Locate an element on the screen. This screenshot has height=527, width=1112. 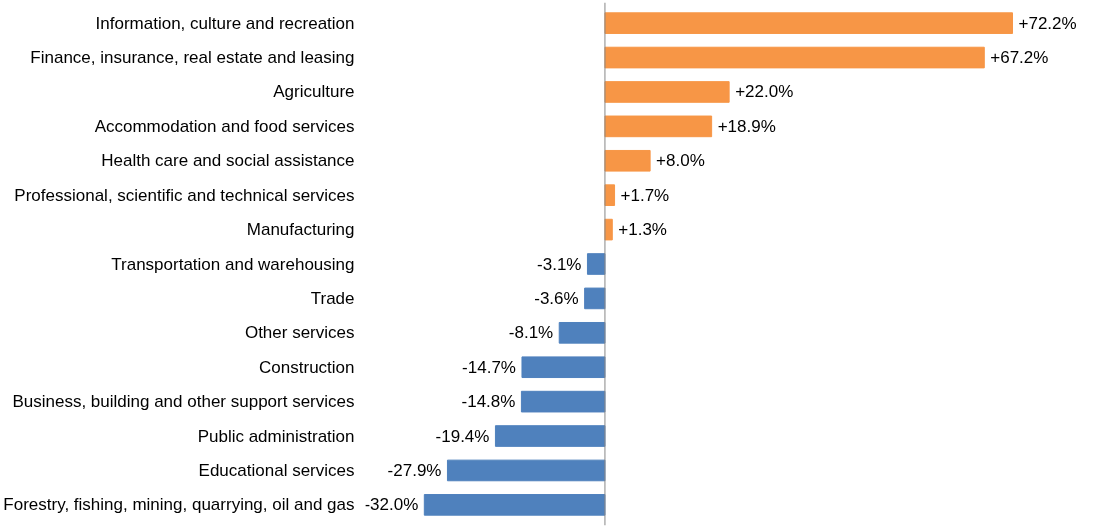
data-label: +1.7% is located at coordinates (645, 195).